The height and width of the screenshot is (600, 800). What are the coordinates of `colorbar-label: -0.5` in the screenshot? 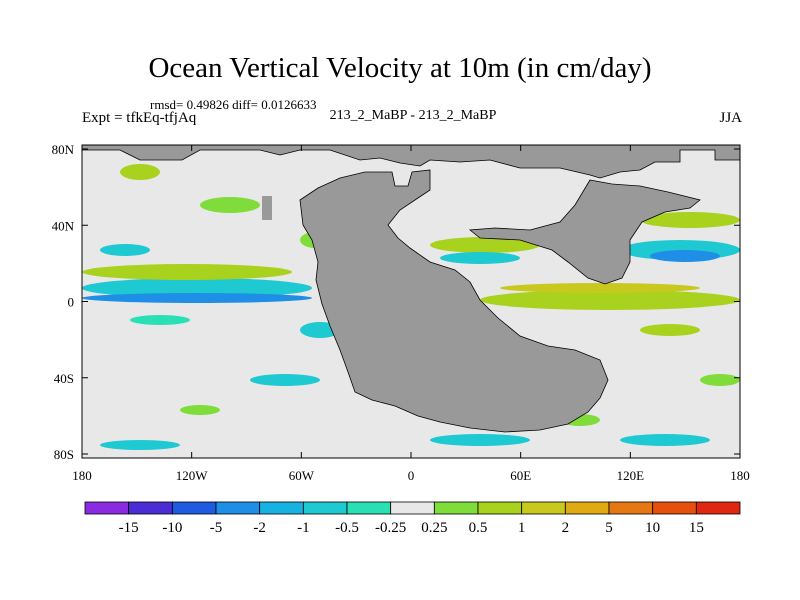 It's located at (347, 528).